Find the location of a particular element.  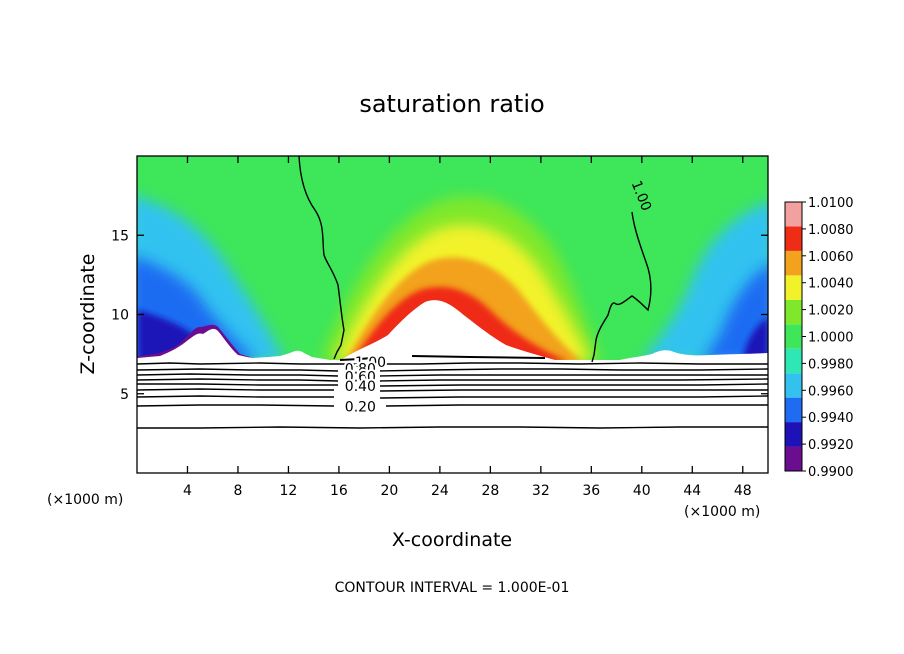

y-tick-label: 5 is located at coordinates (124, 395).